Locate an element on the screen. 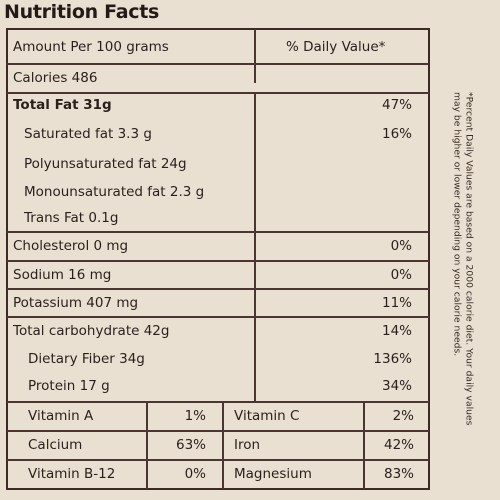 The width and height of the screenshot is (500, 500). vitamin-name: Vitamin C is located at coordinates (267, 416).